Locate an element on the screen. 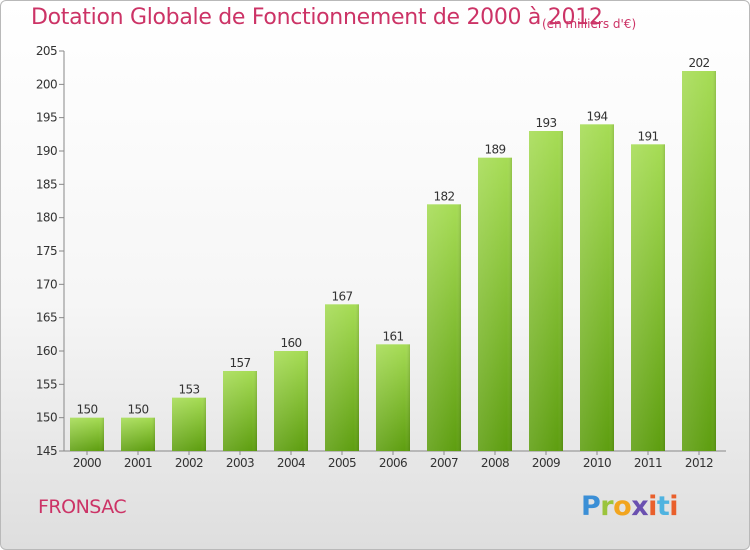  data-label: 194 is located at coordinates (596, 116).